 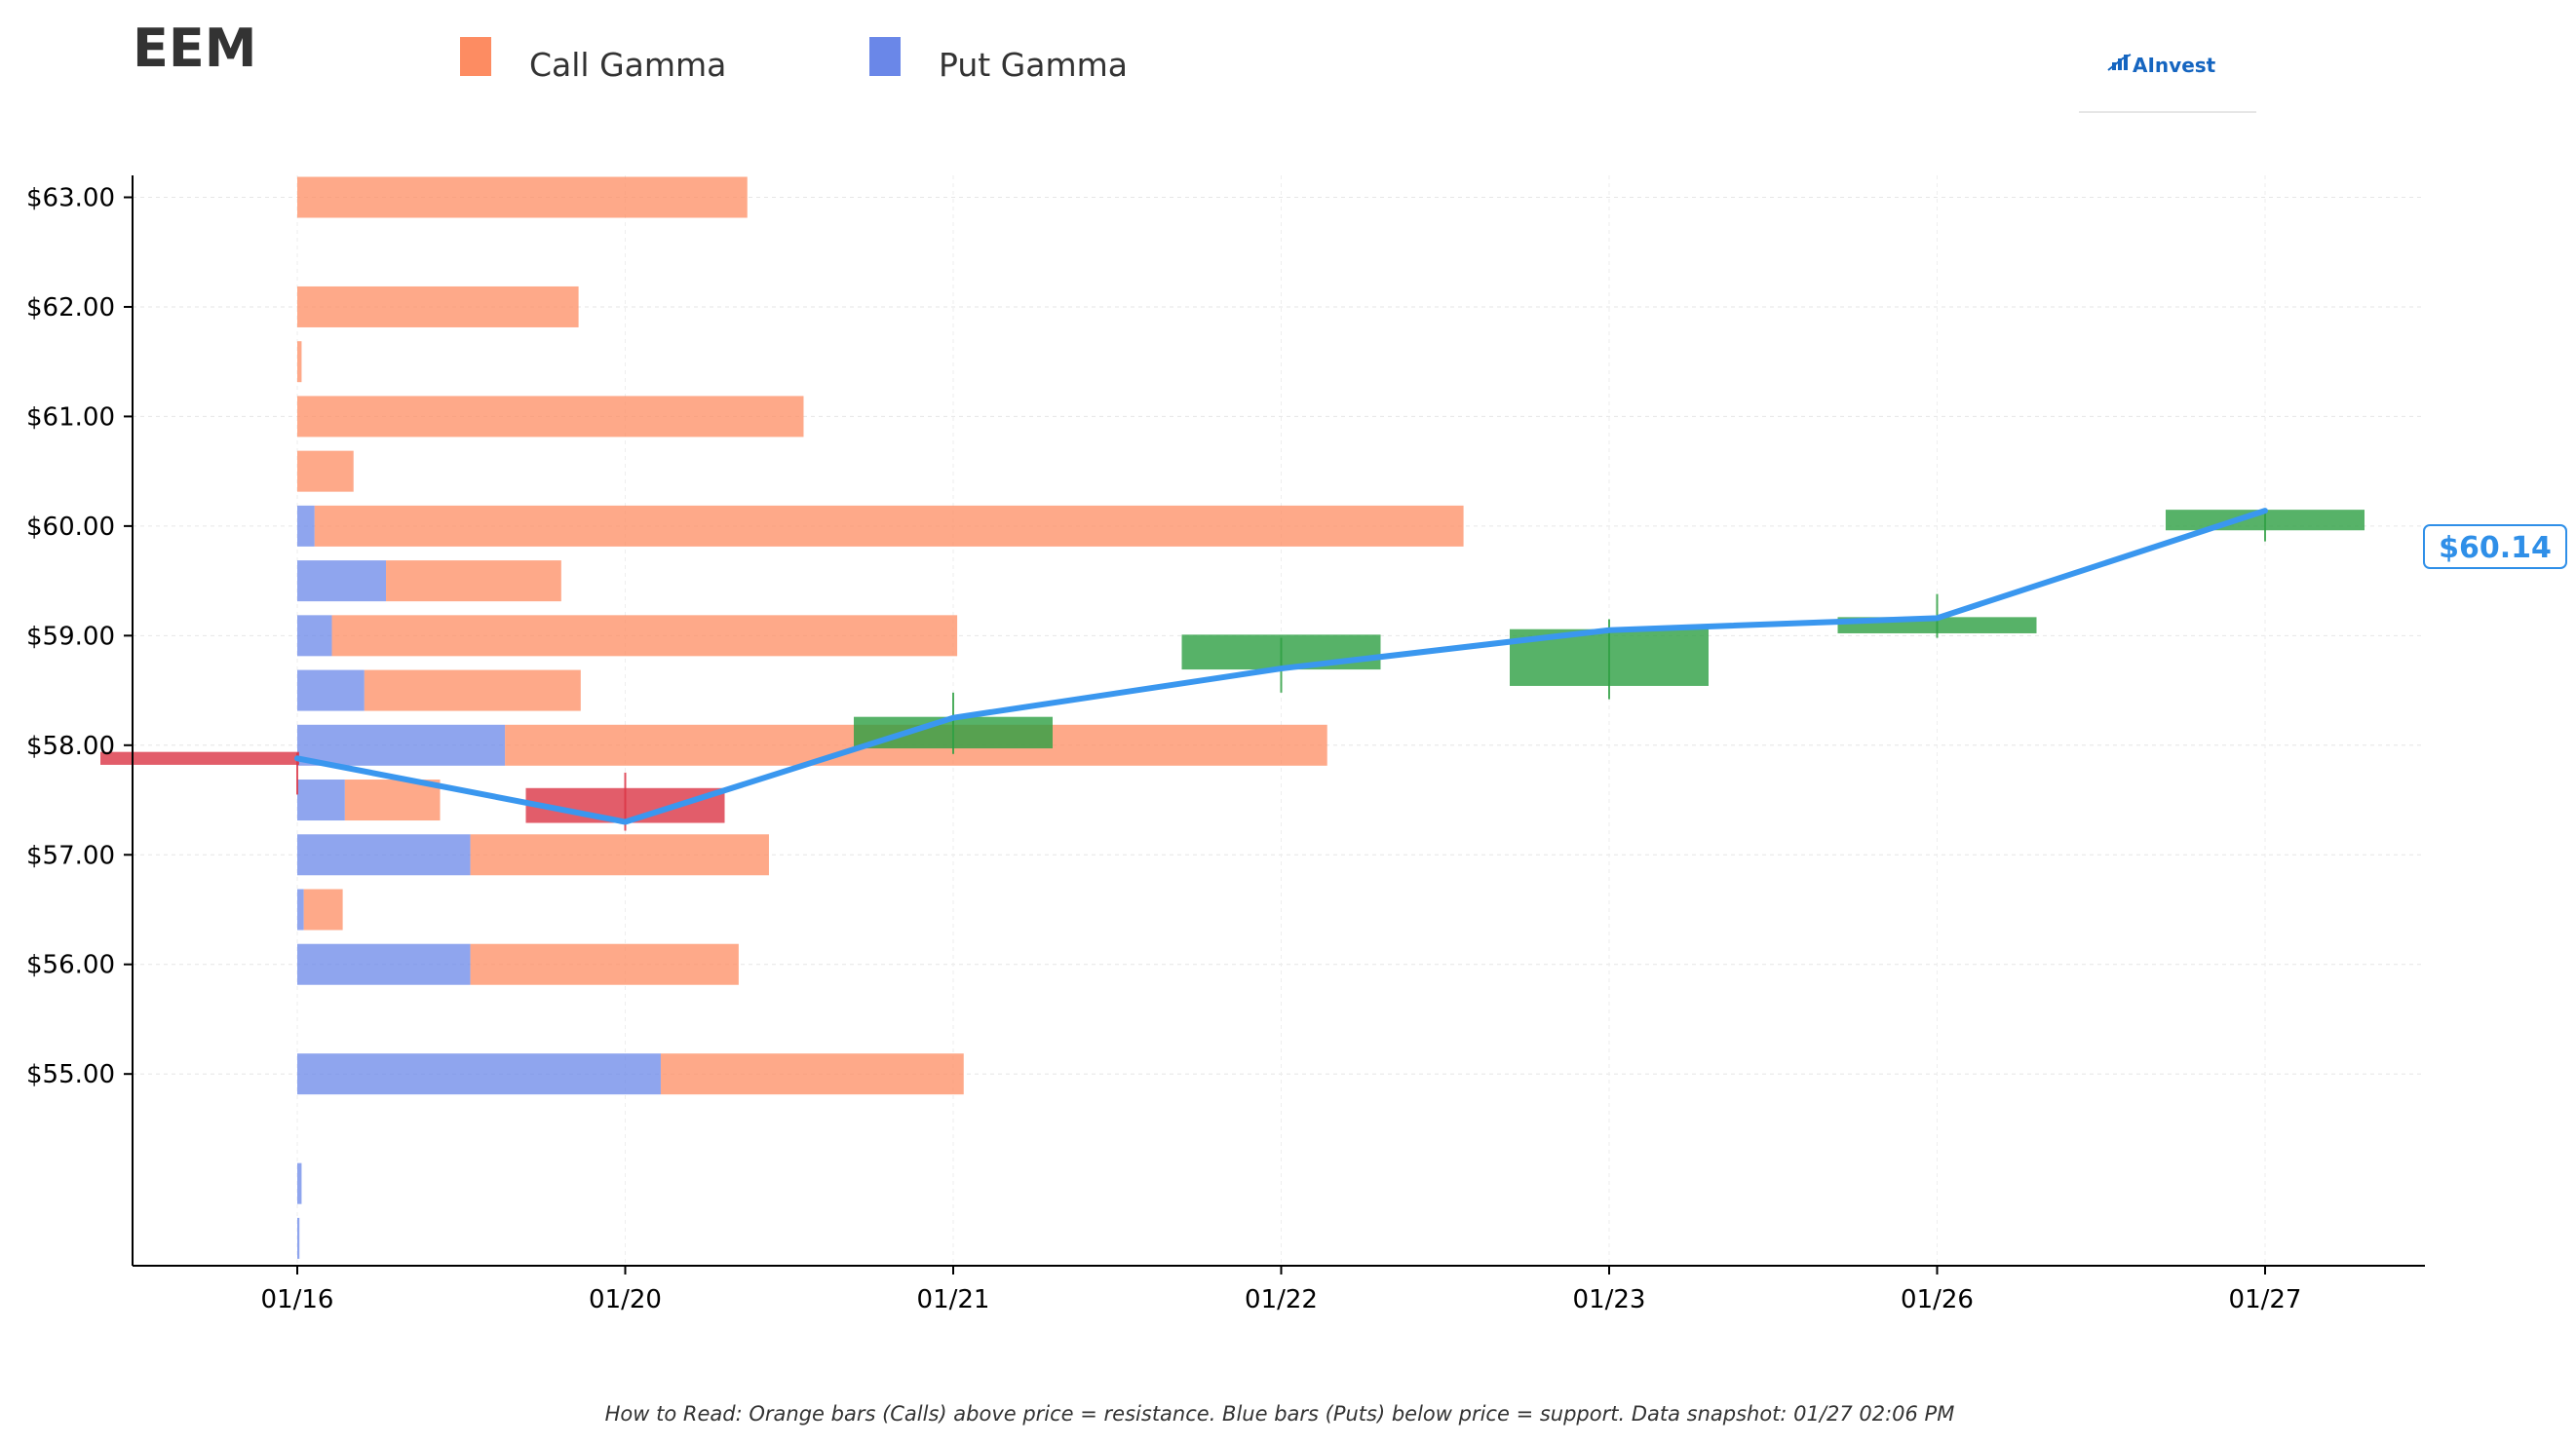 What do you see at coordinates (625, 1299) in the screenshot?
I see `x-tick-label: 01/20` at bounding box center [625, 1299].